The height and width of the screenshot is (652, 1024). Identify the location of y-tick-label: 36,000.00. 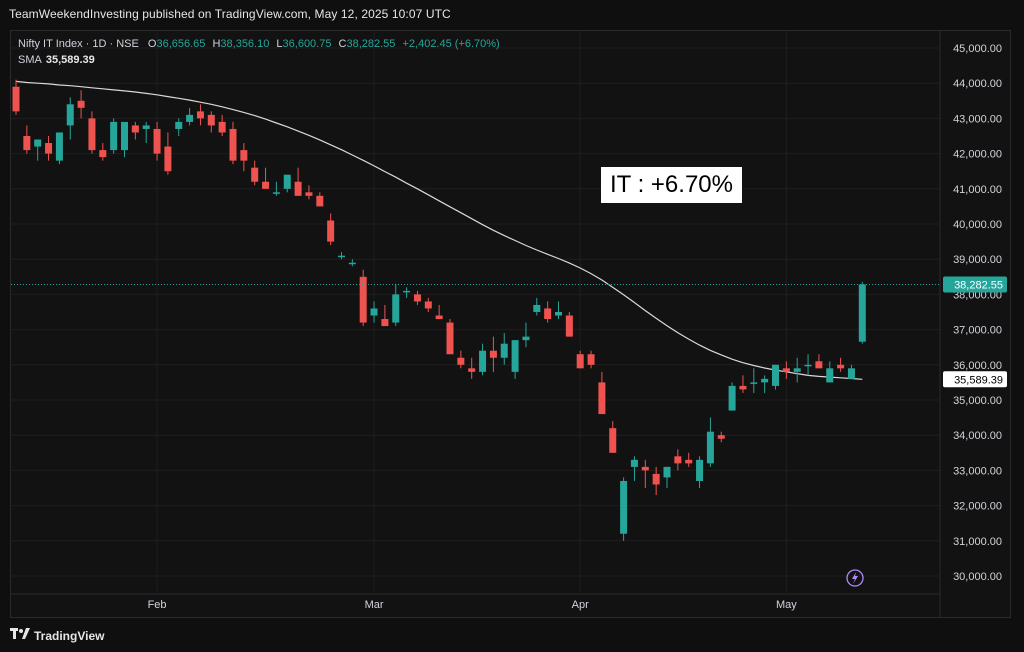
(977, 366).